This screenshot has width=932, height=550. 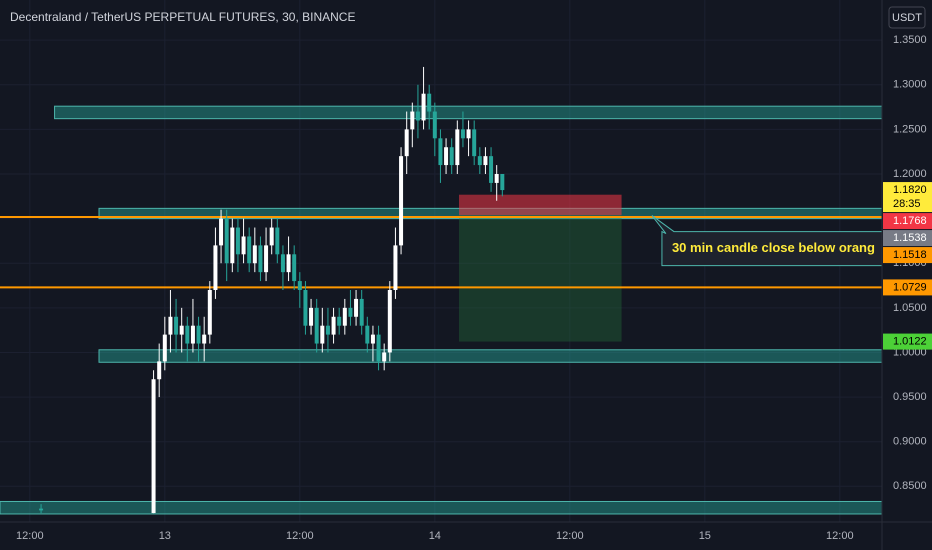 What do you see at coordinates (910, 486) in the screenshot?
I see `y-tick-label: 0.8500` at bounding box center [910, 486].